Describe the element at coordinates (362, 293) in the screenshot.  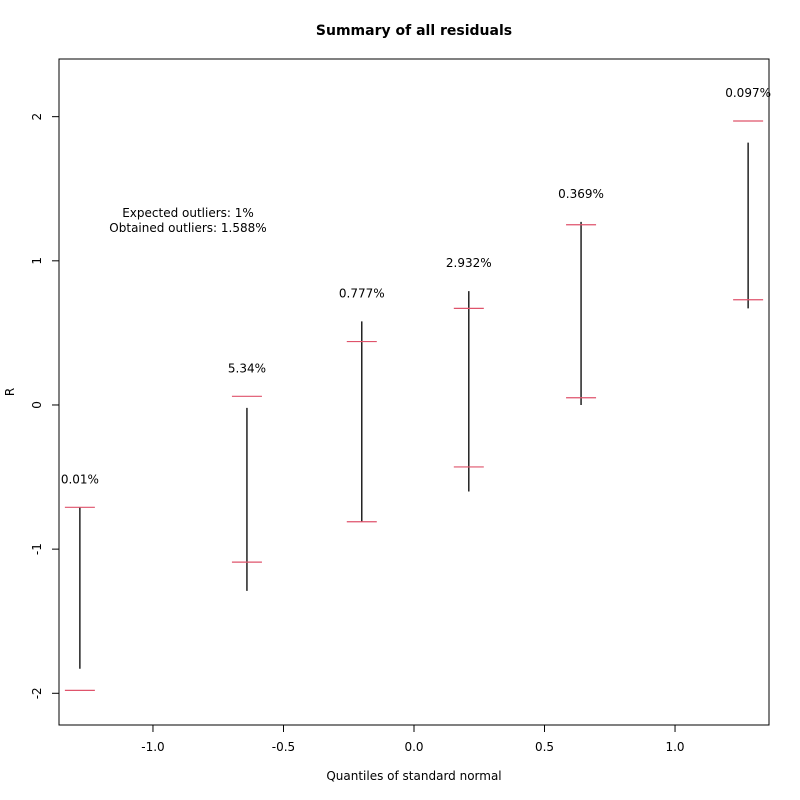
I see `outlier-percentage-label: 0.777%` at that location.